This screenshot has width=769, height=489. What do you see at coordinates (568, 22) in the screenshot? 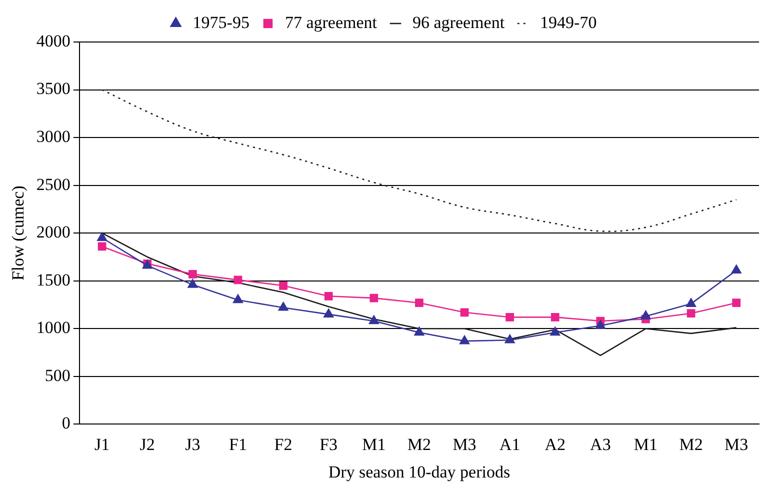
I see `legend-label: 1949-70` at bounding box center [568, 22].